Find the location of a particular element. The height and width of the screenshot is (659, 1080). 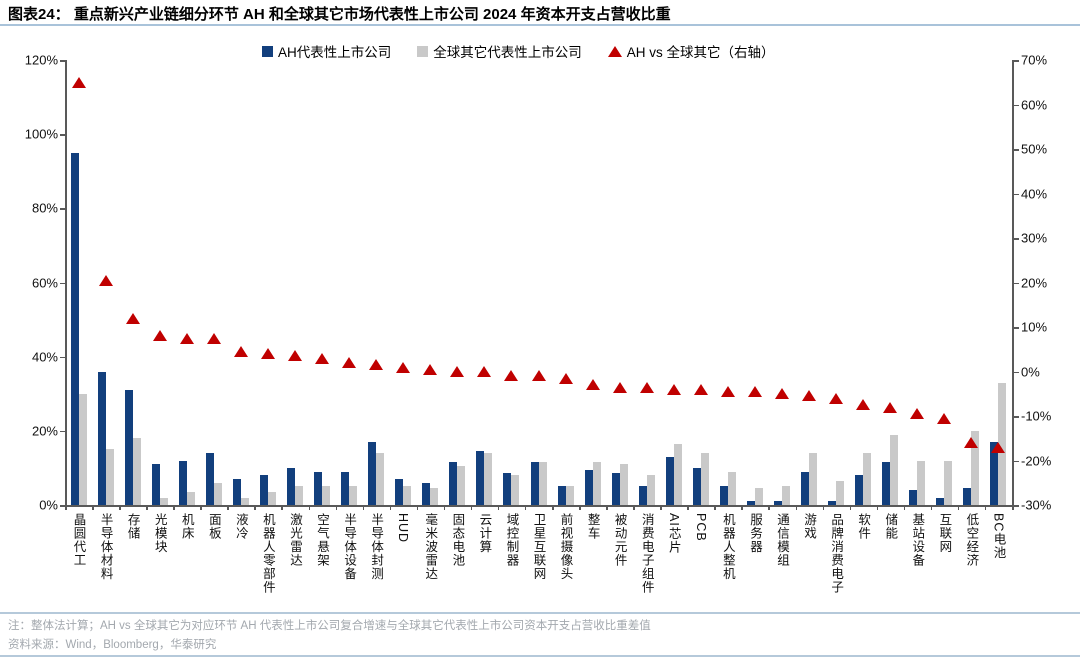

x-axis-label: 激光雷达 is located at coordinates (294, 540).